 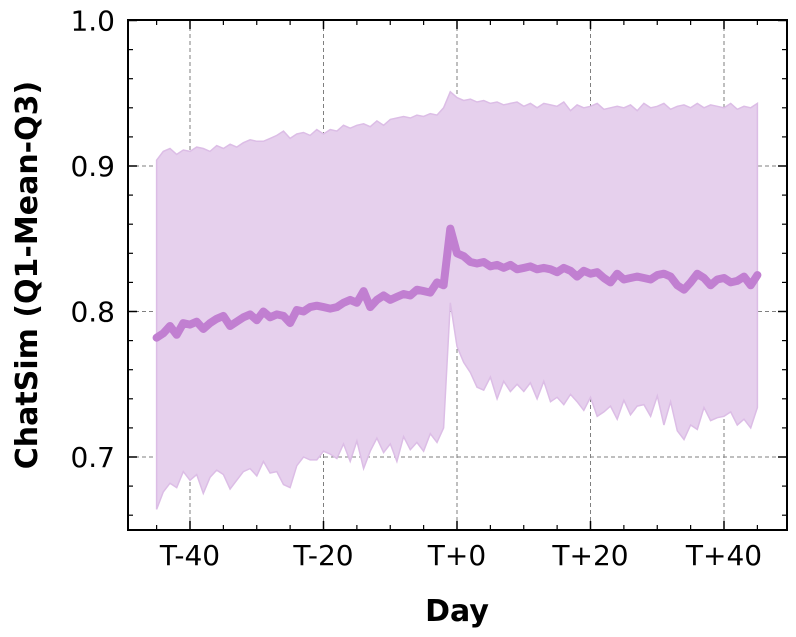 I want to click on y-tick-label: 1.0, so click(x=92, y=21).